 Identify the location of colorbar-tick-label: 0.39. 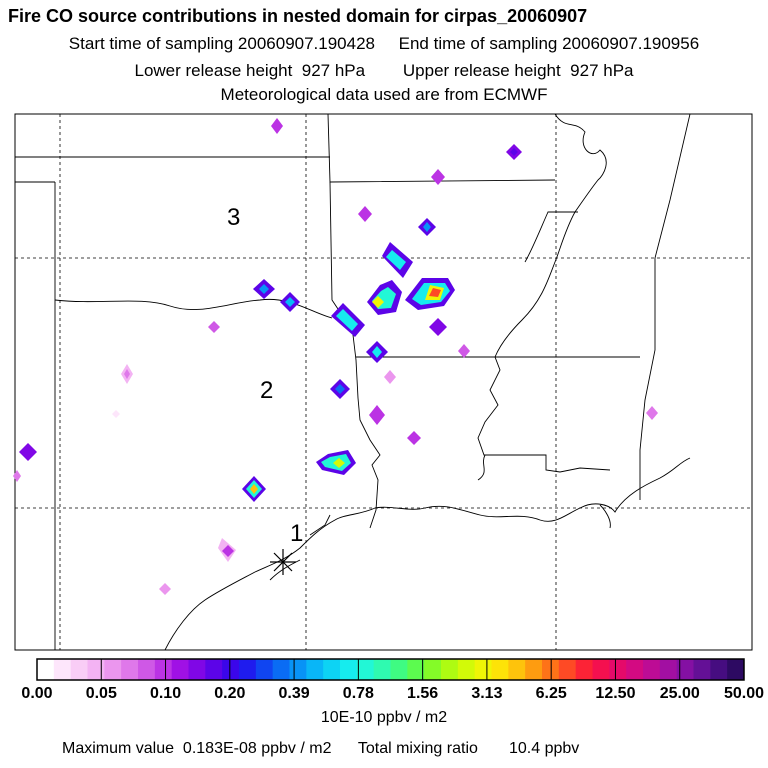
(294, 693).